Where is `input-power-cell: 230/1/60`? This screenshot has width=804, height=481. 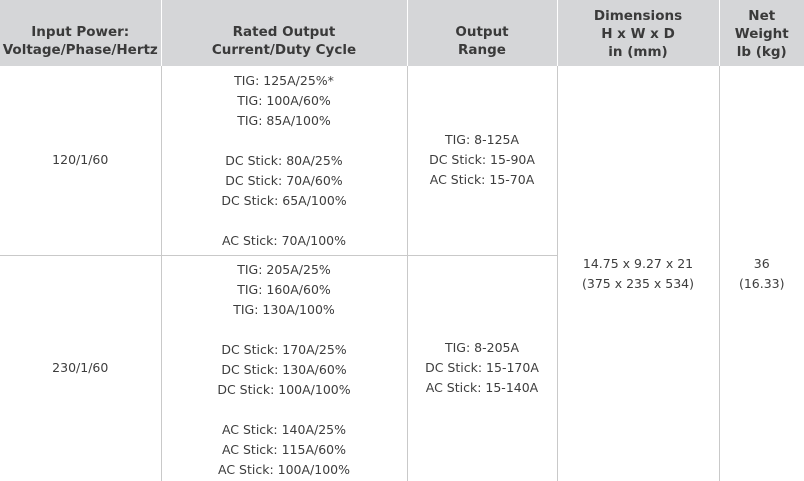 input-power-cell: 230/1/60 is located at coordinates (80, 368).